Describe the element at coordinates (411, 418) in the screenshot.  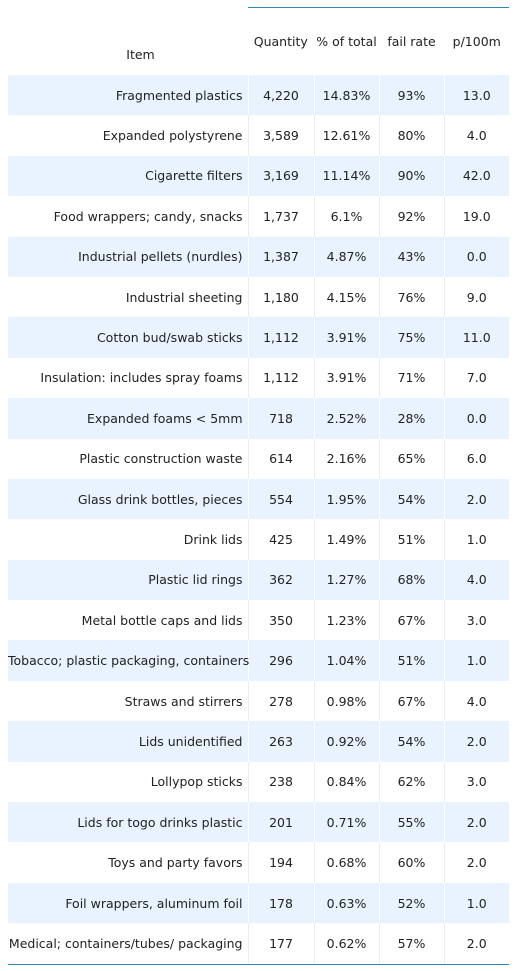
I see `cell-fail-rate: 28%` at that location.